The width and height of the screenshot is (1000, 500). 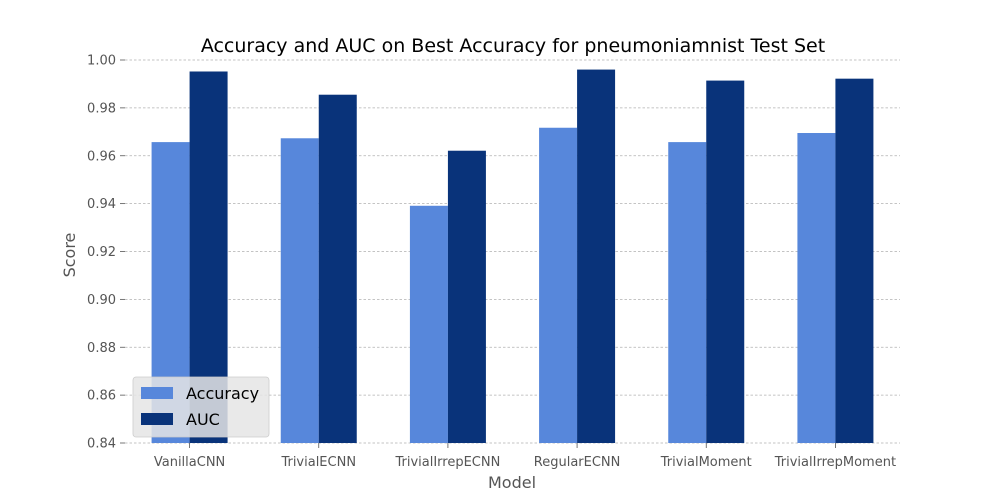 What do you see at coordinates (447, 462) in the screenshot?
I see `x-tick-label: TrivialIrrepECNN` at bounding box center [447, 462].